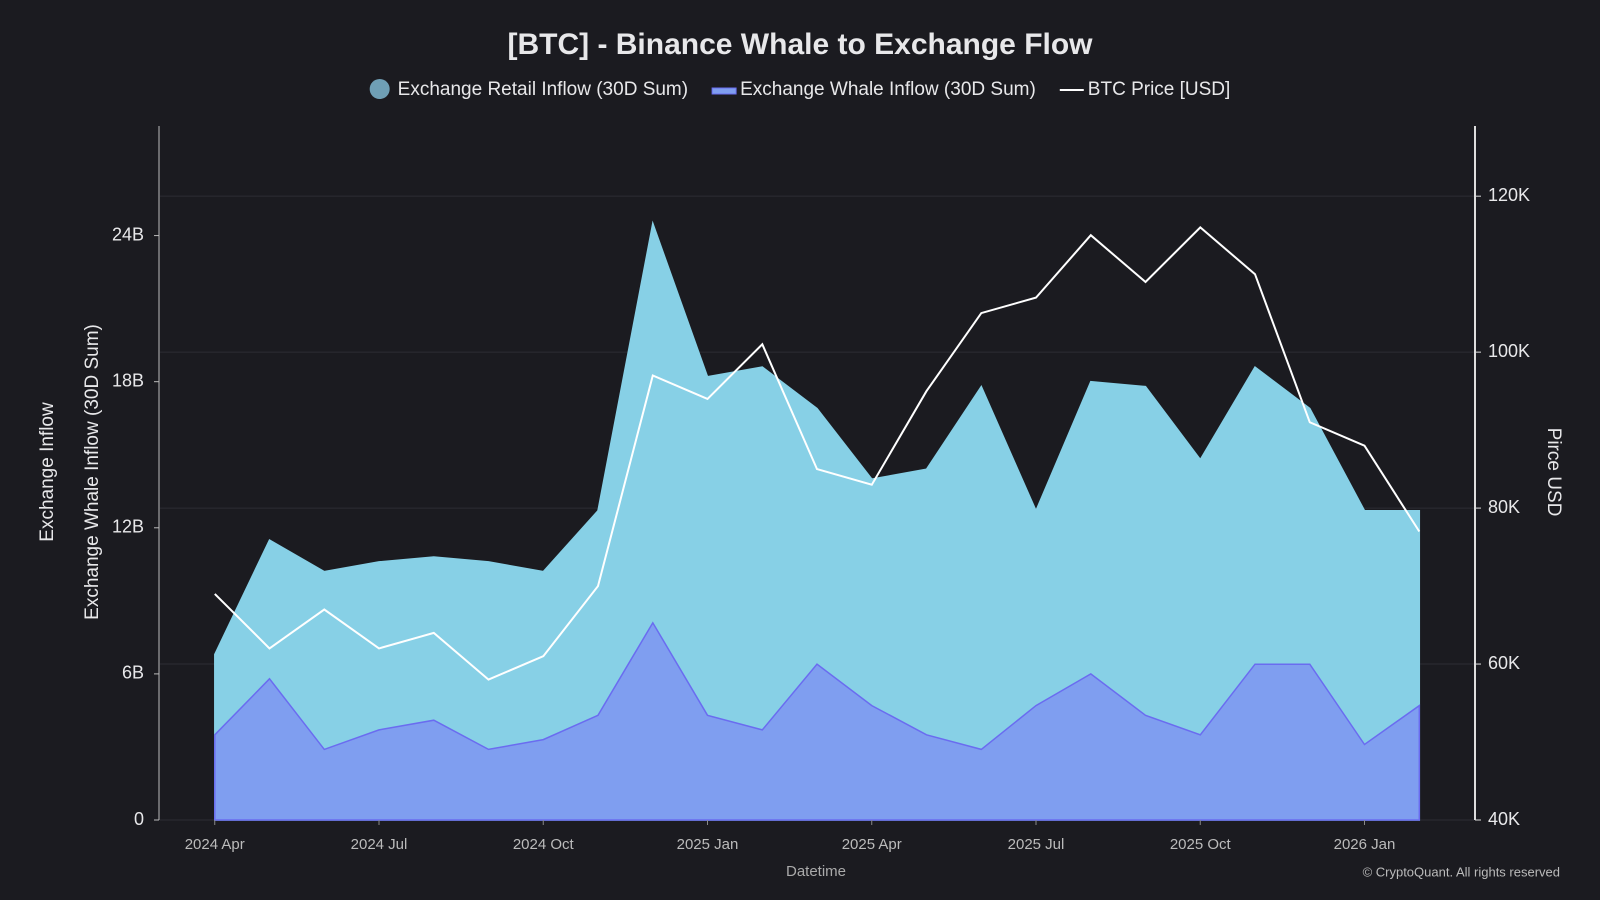 The height and width of the screenshot is (900, 1600). What do you see at coordinates (1159, 89) in the screenshot?
I see `legend-label: BTC Price [USD]` at bounding box center [1159, 89].